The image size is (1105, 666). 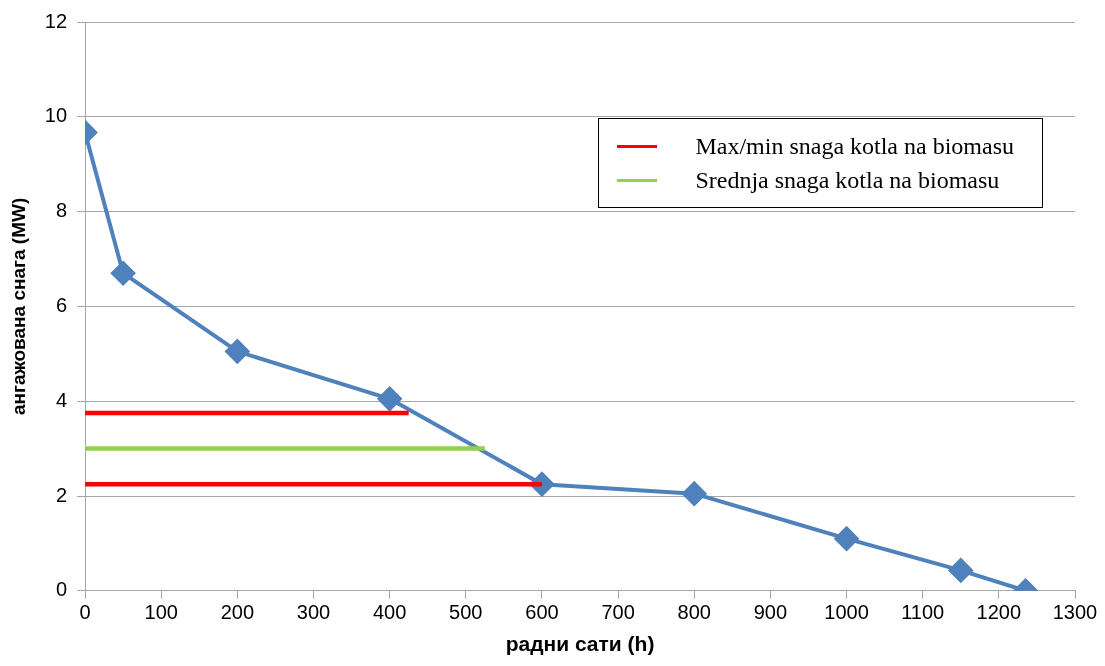 What do you see at coordinates (854, 146) in the screenshot?
I see `legend-label: Max/min snaga kotla na biomasu` at bounding box center [854, 146].